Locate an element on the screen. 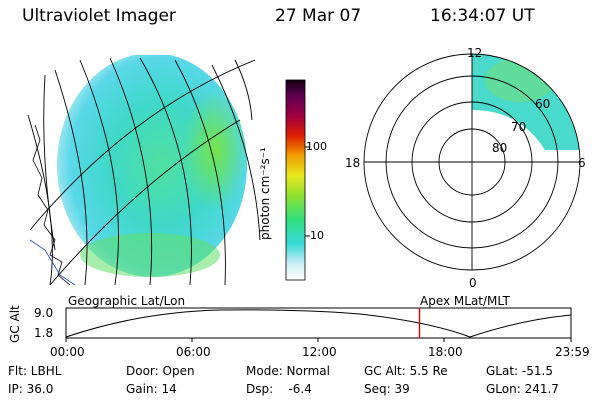 This screenshot has width=600, height=400. timeline-axis-label: GC Alt is located at coordinates (15, 324).